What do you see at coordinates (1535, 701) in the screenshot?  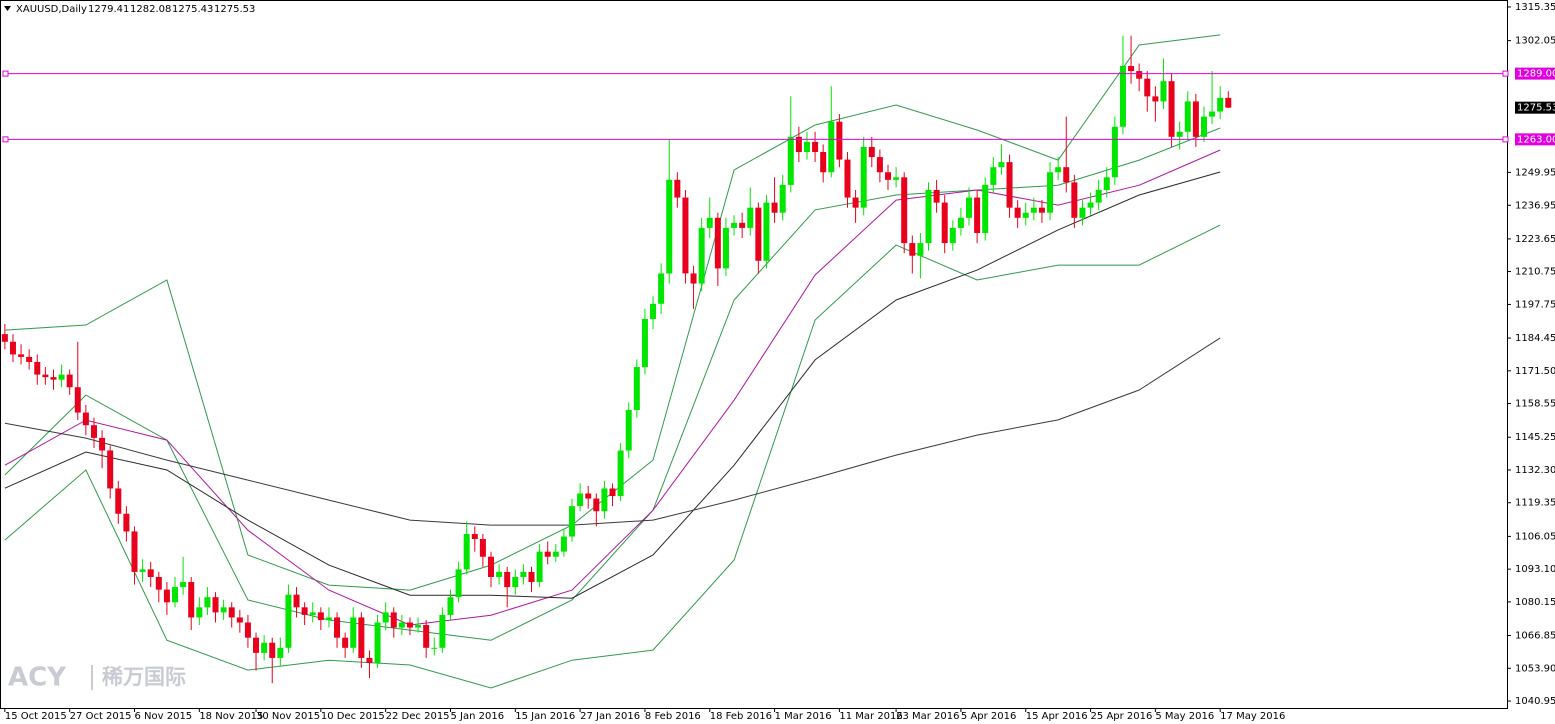 I see `y-tick-label: 1040.95` at bounding box center [1535, 701].